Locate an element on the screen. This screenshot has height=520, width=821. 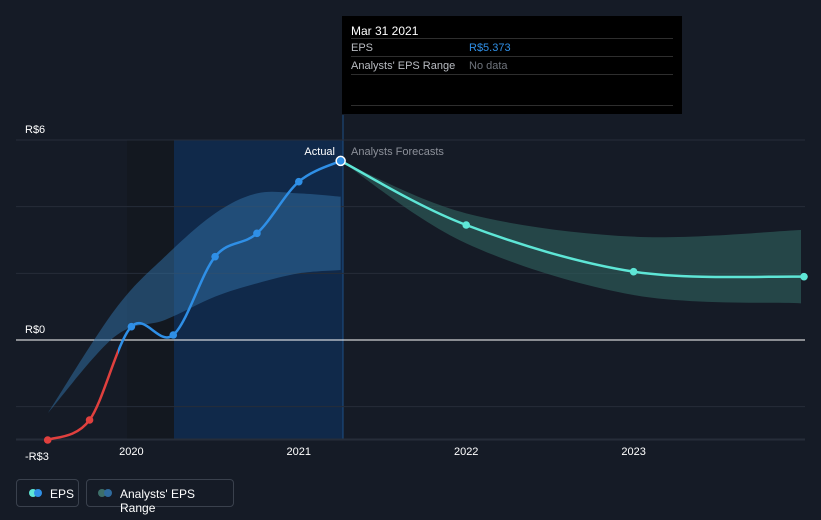
x-tick-label: 2021 is located at coordinates (299, 452).